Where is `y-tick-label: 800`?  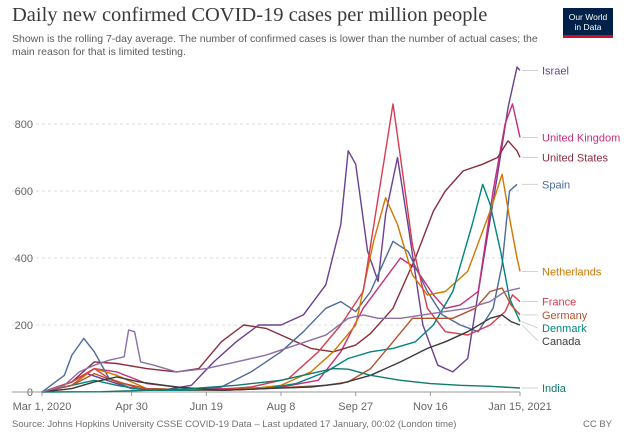 y-tick-label: 800 is located at coordinates (24, 125).